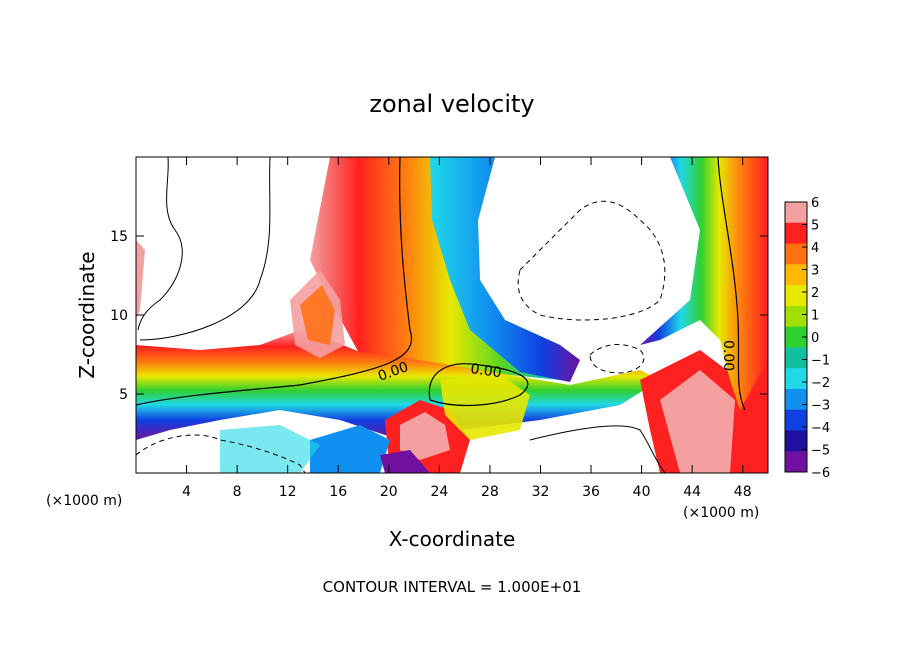  I want to click on x-tick-label: 32, so click(541, 492).